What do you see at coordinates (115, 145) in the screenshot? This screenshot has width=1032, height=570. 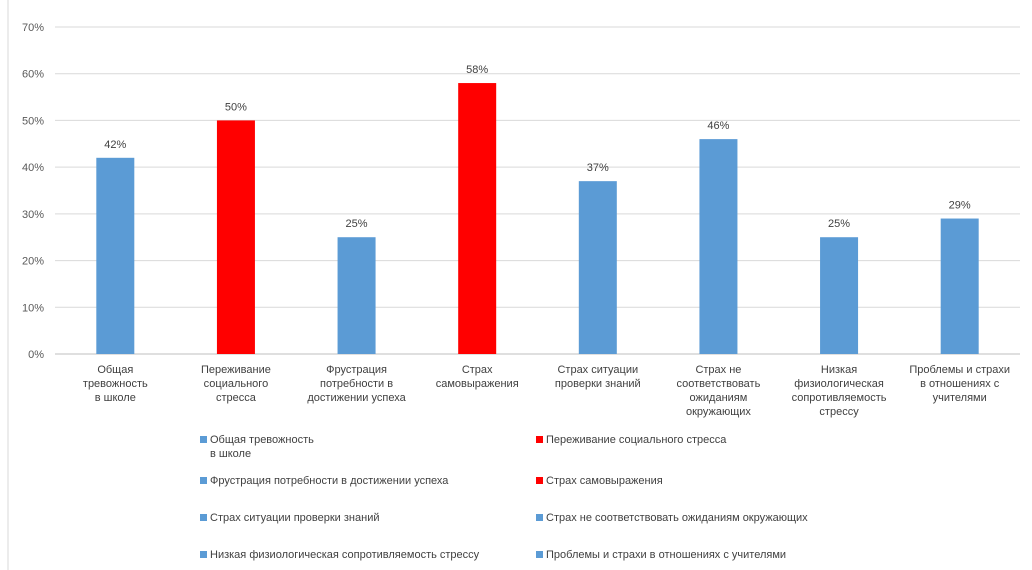 I see `data-label: 42%` at bounding box center [115, 145].